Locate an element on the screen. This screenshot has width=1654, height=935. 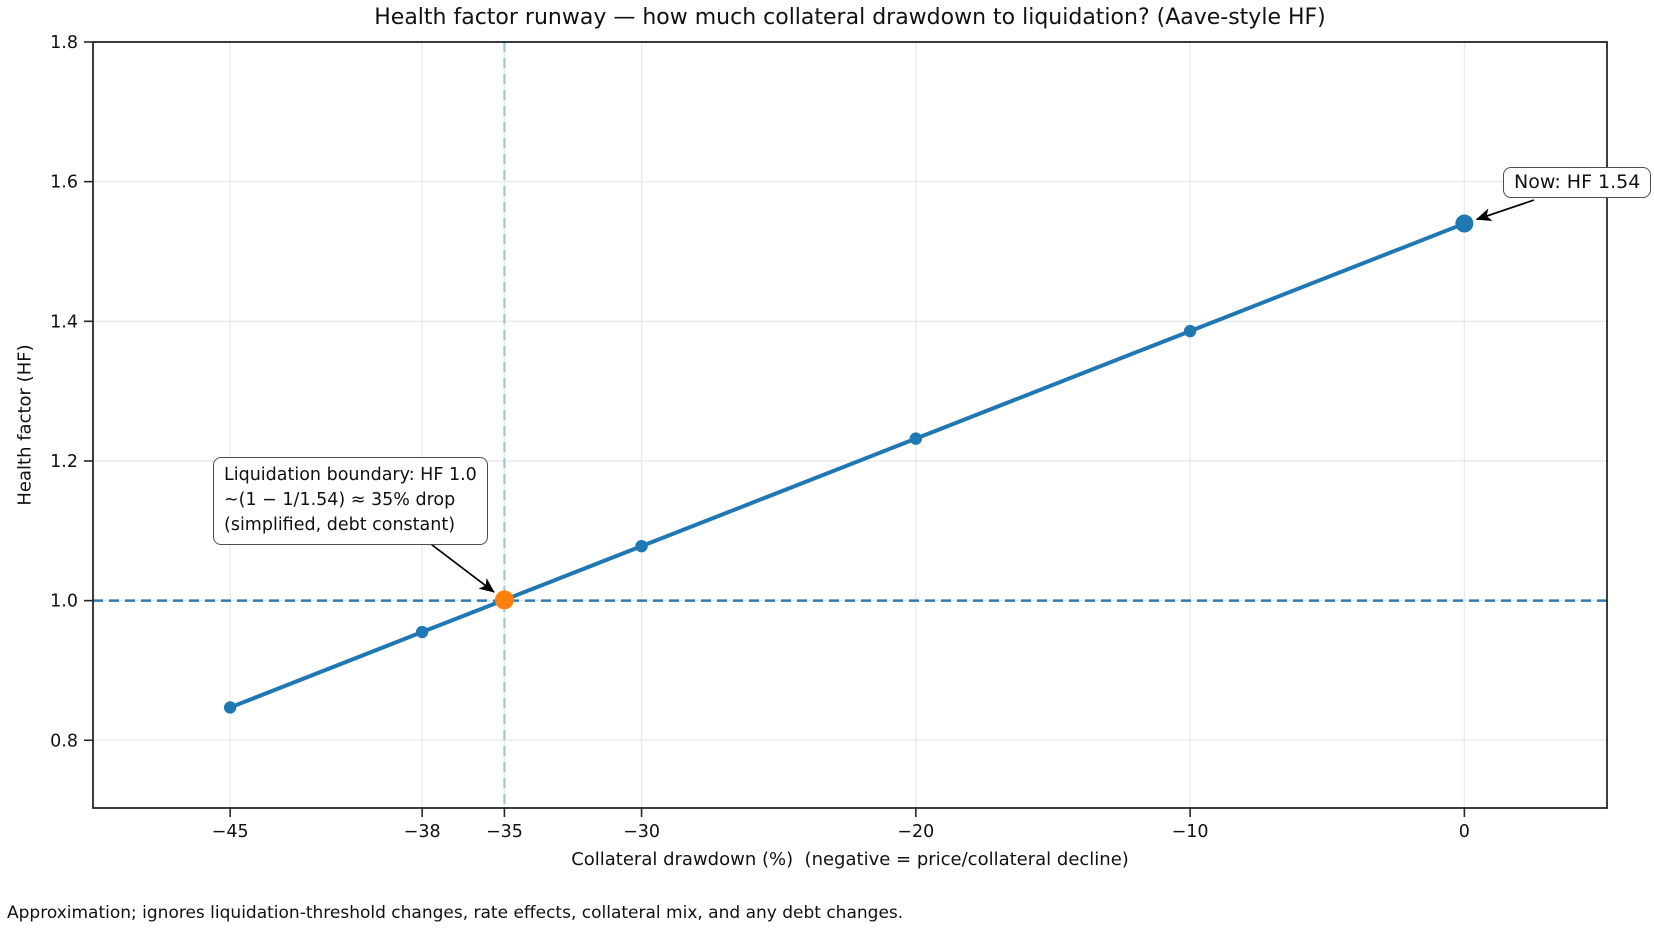
x-tick-label: −45 is located at coordinates (230, 832).